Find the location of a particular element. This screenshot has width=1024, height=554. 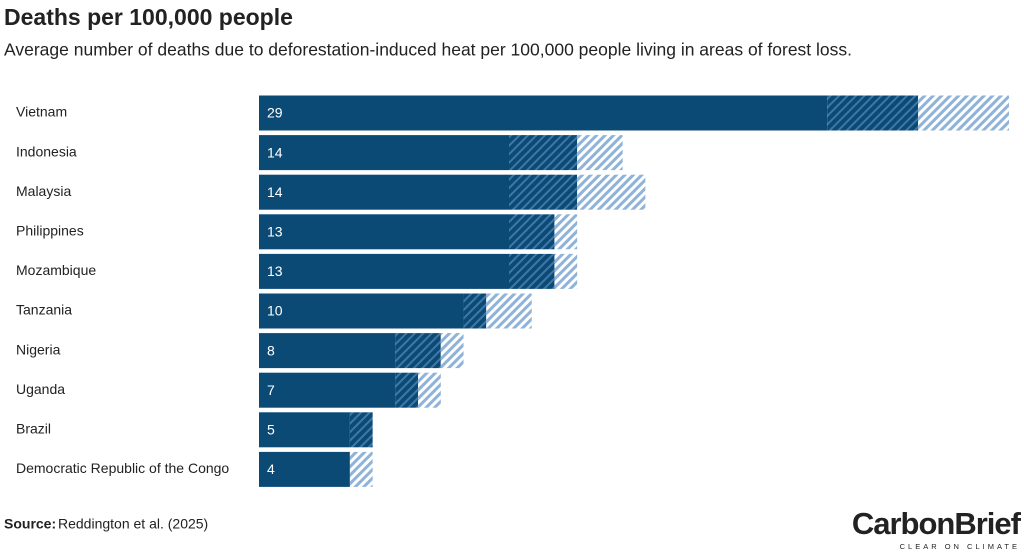

category-label: Mozambique is located at coordinates (56, 270).